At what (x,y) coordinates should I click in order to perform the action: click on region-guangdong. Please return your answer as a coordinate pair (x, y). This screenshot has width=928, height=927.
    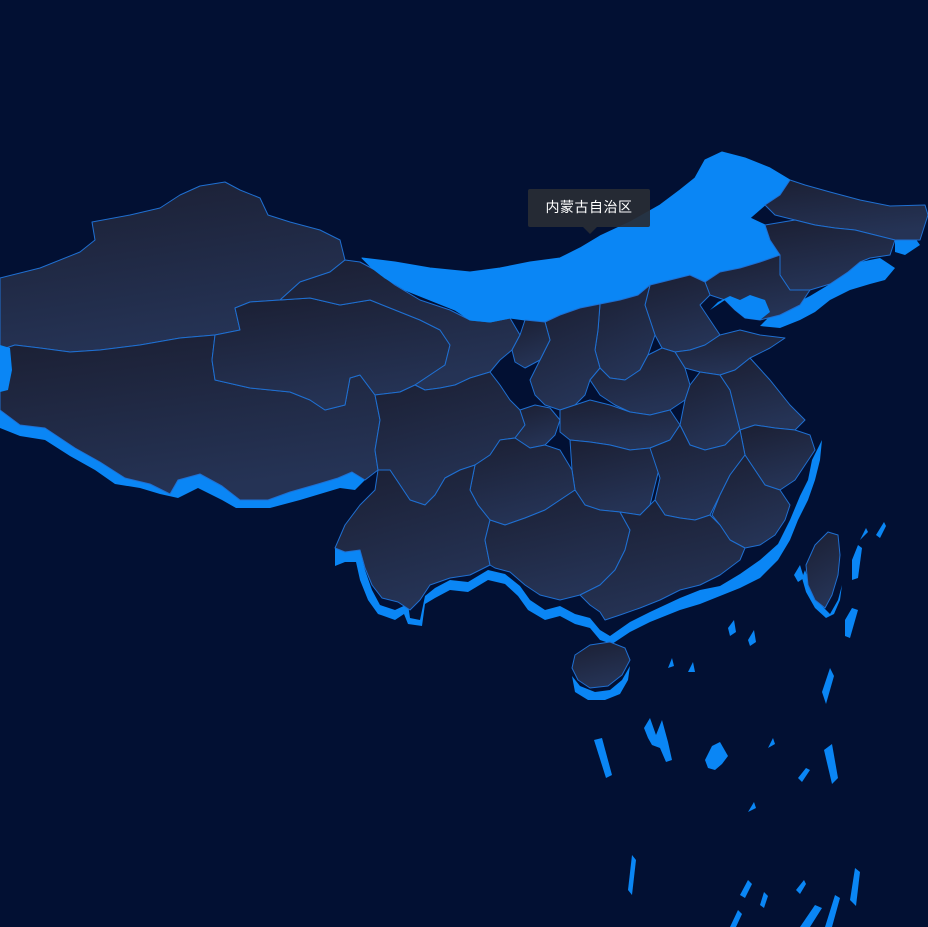
    Looking at the image, I should click on (662, 560).